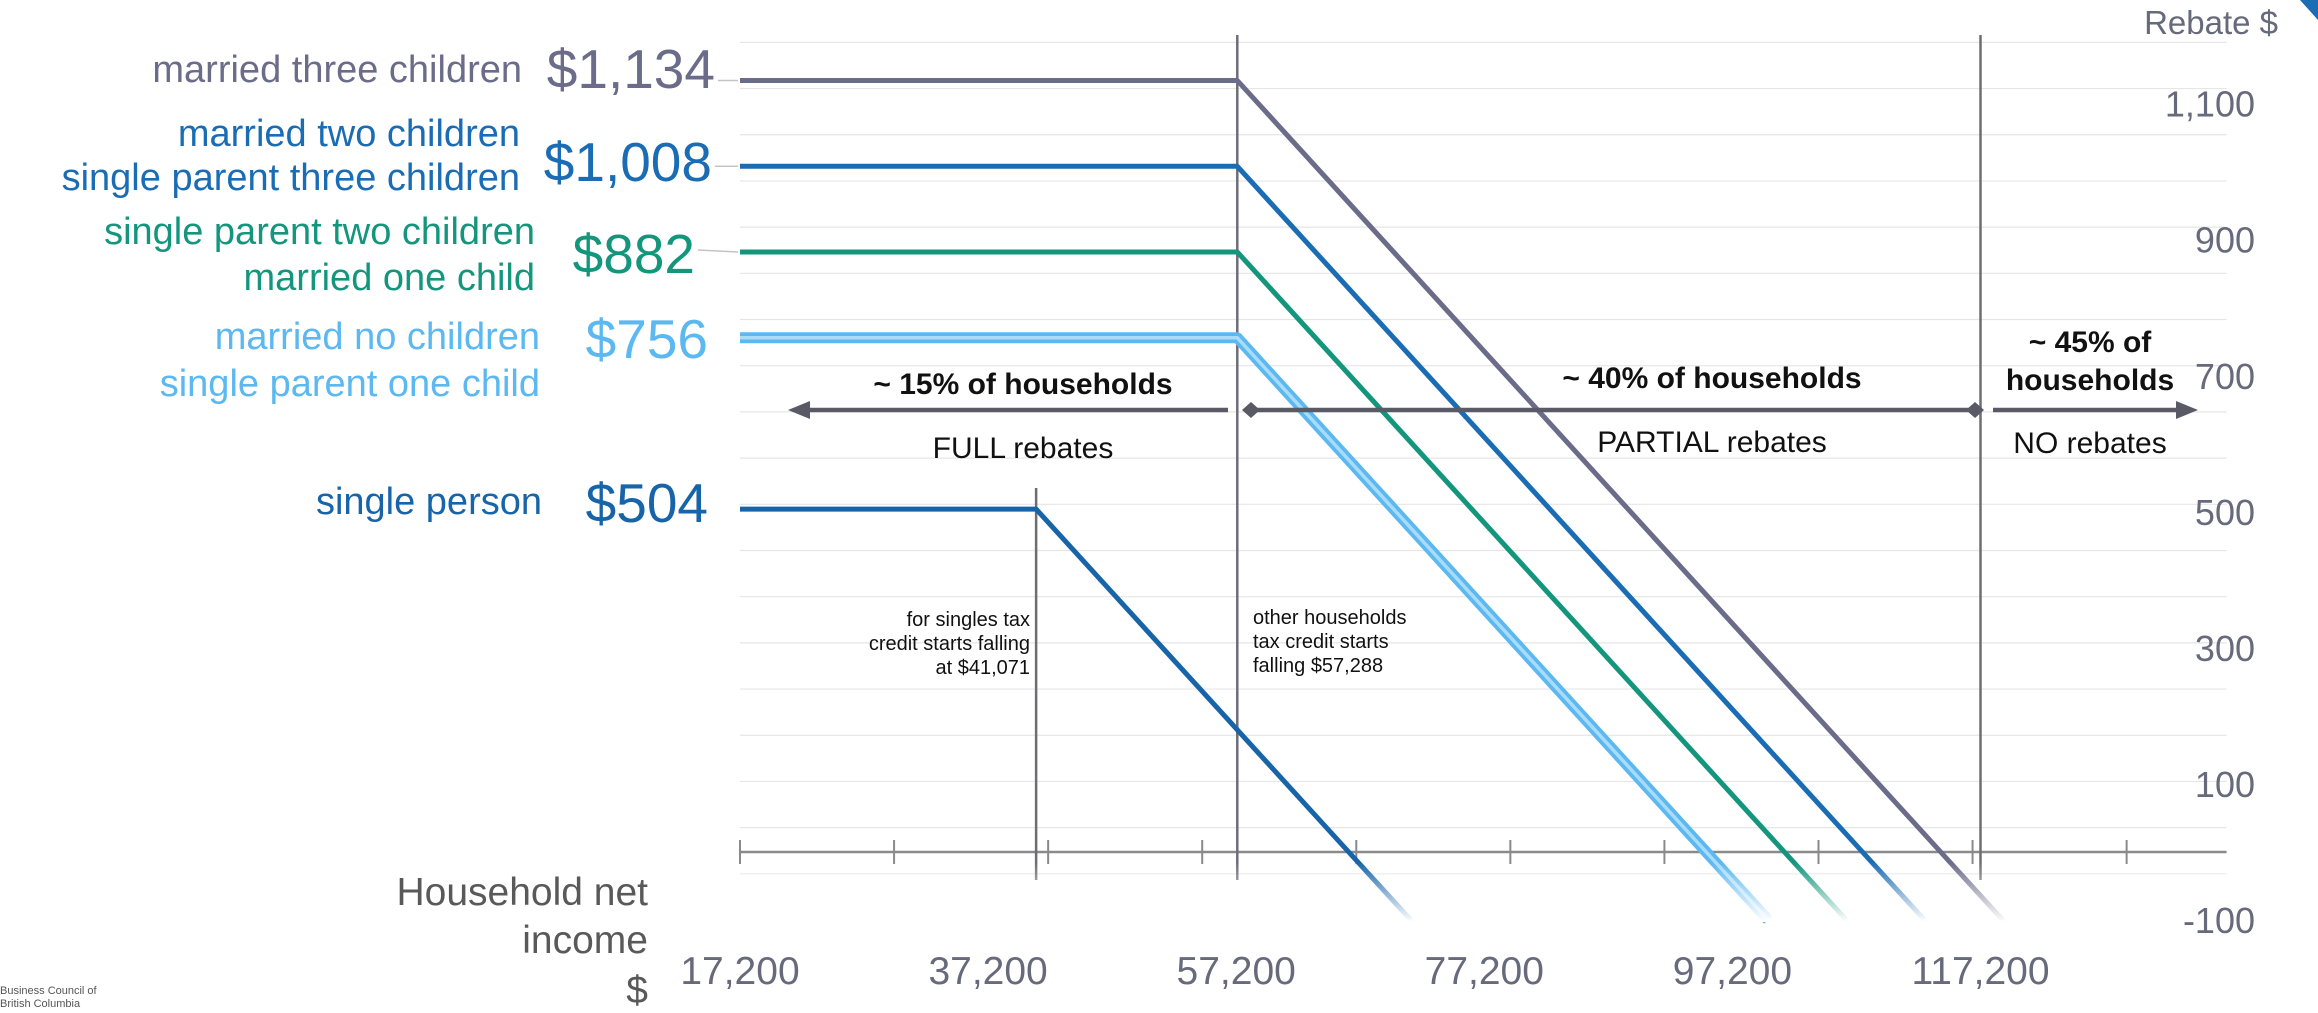  What do you see at coordinates (1329, 618) in the screenshot?
I see `others-note-line: other households` at bounding box center [1329, 618].